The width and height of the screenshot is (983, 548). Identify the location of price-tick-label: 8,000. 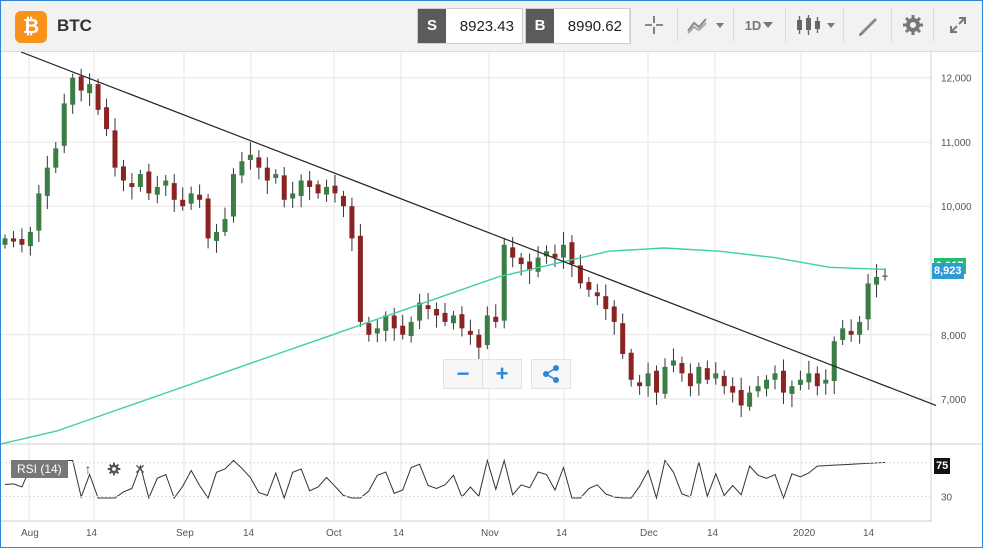
(953, 336).